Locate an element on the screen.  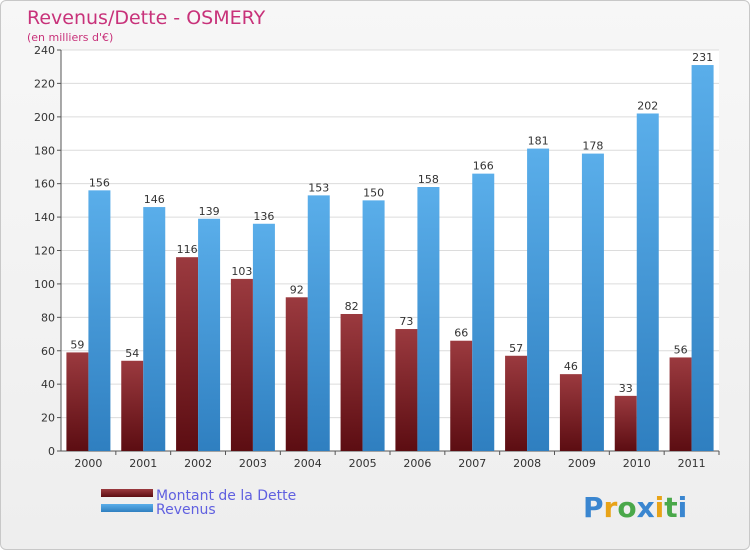
bar-dette-label: 56 is located at coordinates (681, 349).